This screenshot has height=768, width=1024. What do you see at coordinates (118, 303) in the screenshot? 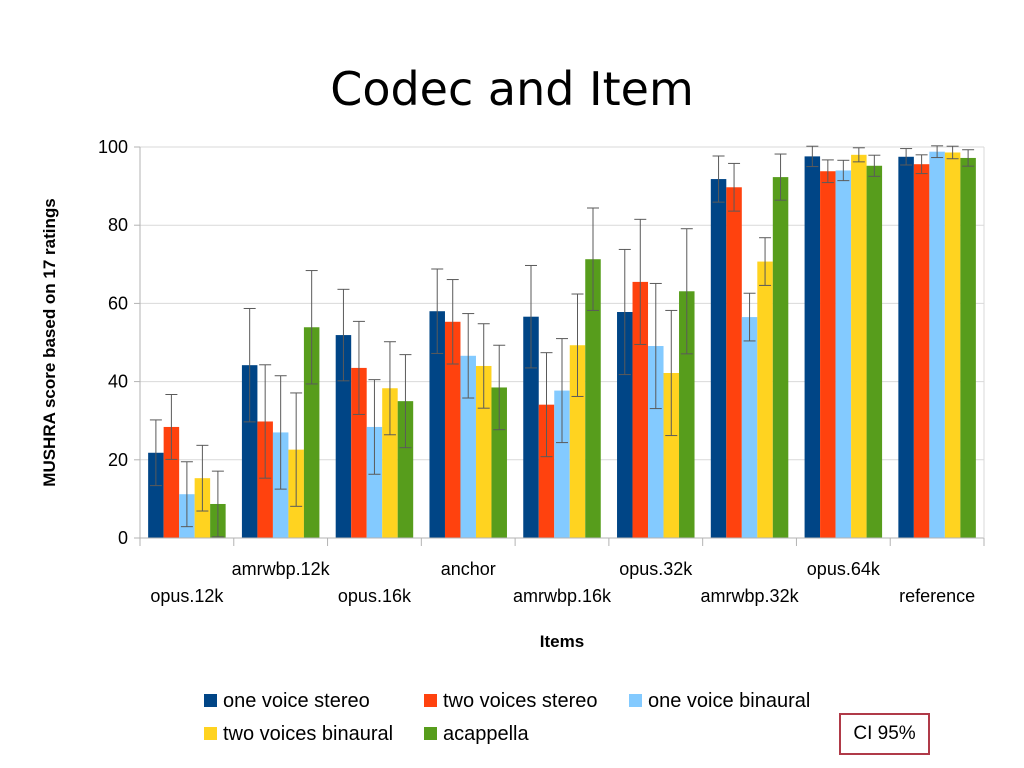
I see `y-tick-label: 60` at bounding box center [118, 303].